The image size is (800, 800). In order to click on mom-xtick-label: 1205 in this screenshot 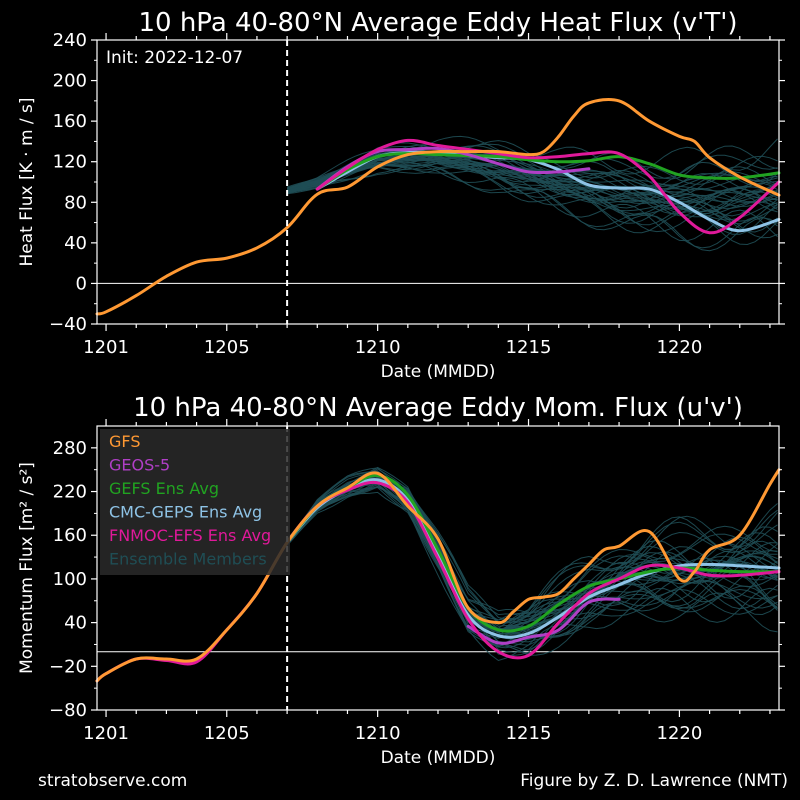, I will do `click(227, 733)`.